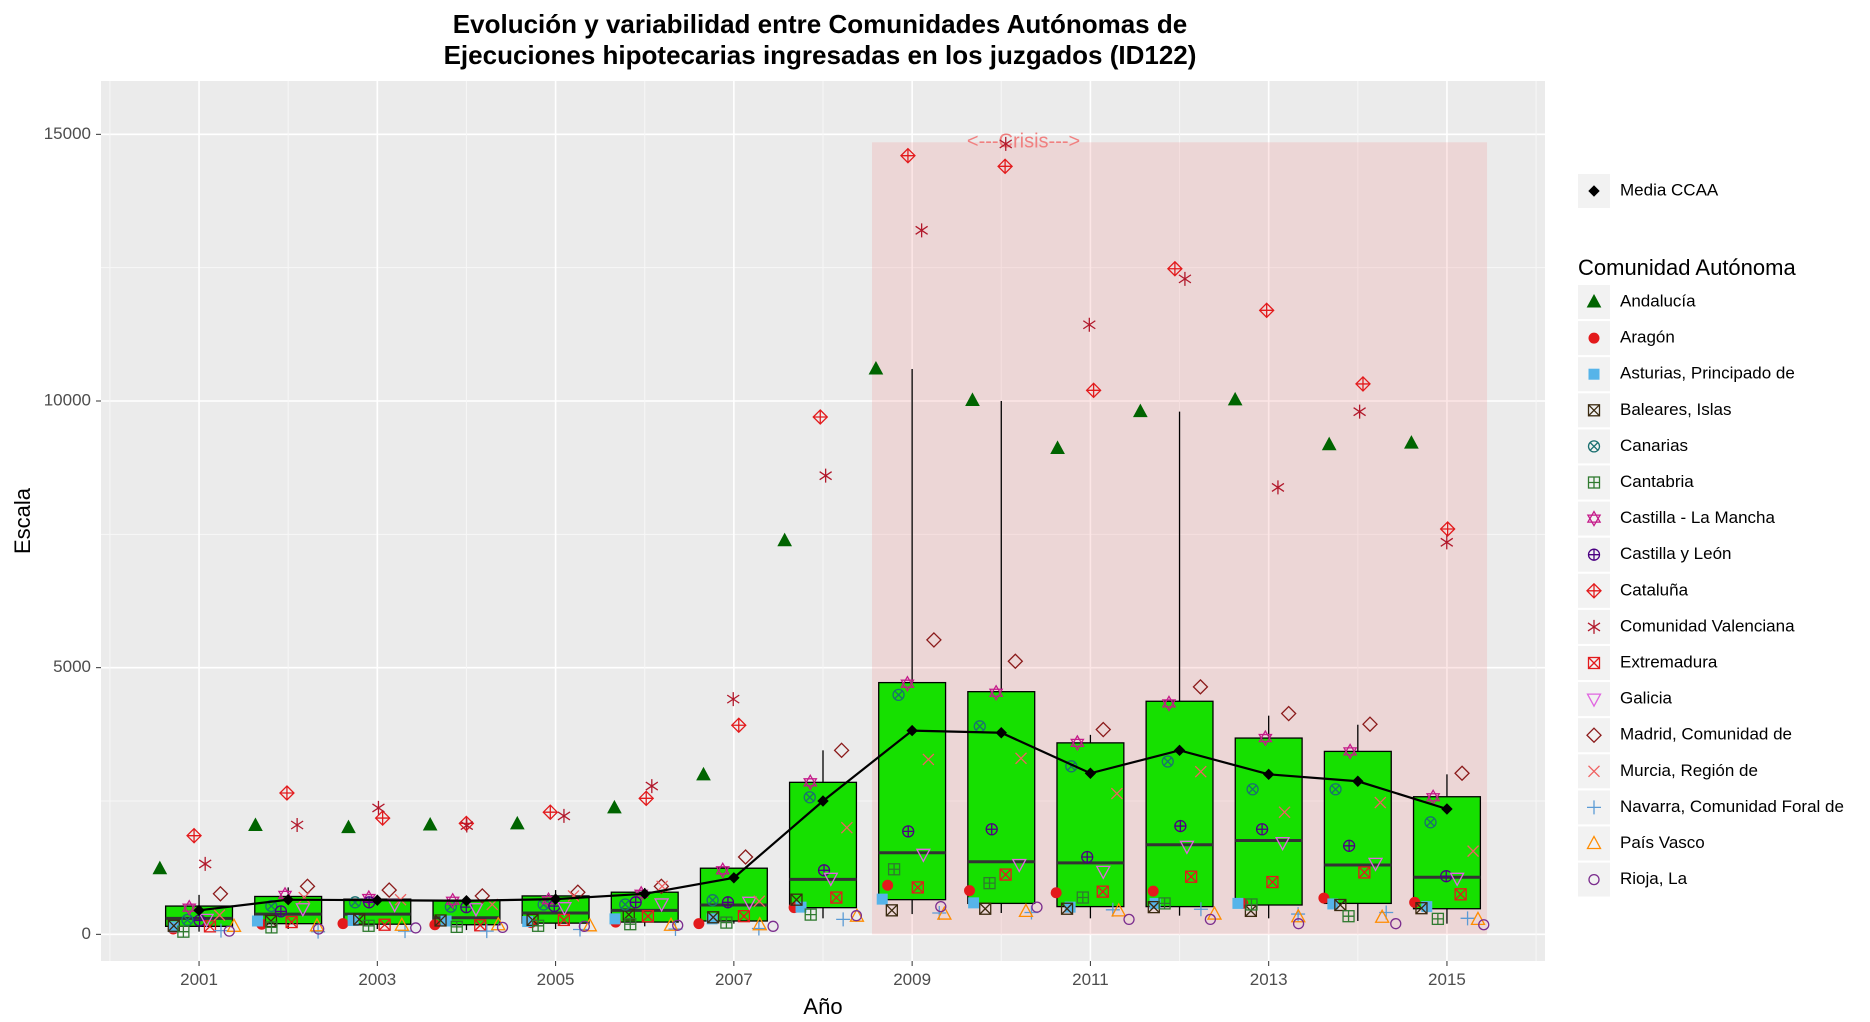 This screenshot has height=1022, width=1870. I want to click on y-tick-label: 15000, so click(67, 133).